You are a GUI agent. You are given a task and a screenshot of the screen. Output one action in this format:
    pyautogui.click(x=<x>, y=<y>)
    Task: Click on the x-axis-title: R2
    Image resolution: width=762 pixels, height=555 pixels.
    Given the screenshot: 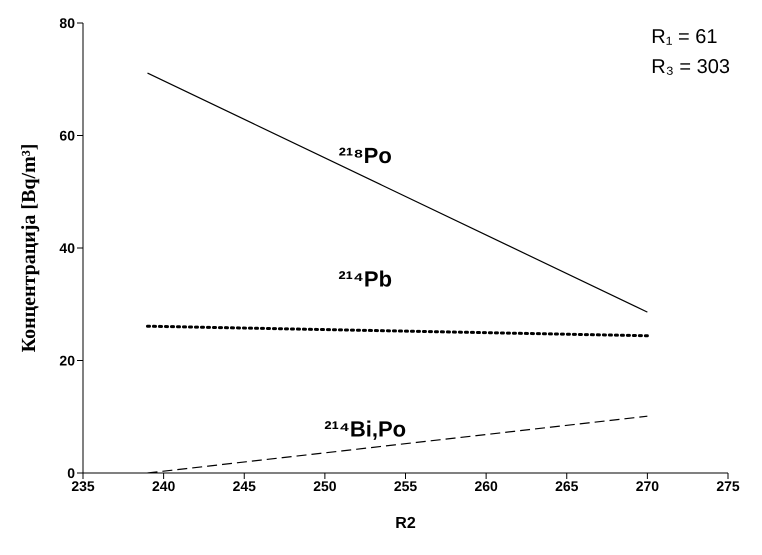 What is the action you would take?
    pyautogui.click(x=405, y=523)
    